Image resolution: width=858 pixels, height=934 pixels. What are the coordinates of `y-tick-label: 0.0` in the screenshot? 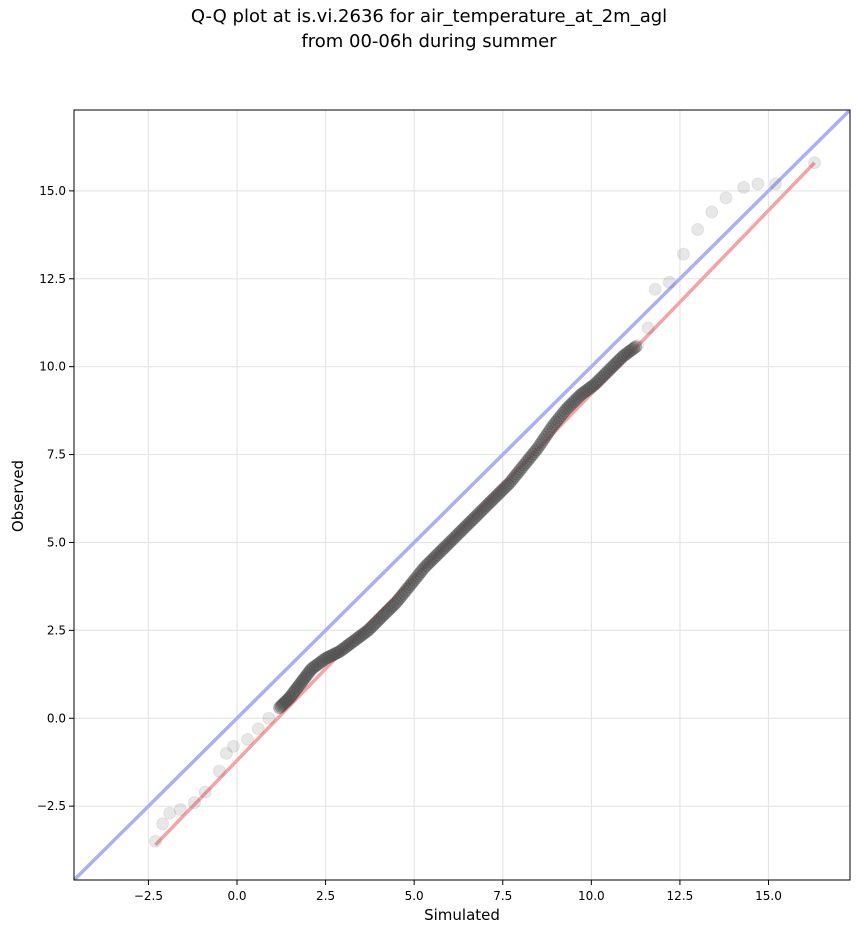 It's located at (56, 718).